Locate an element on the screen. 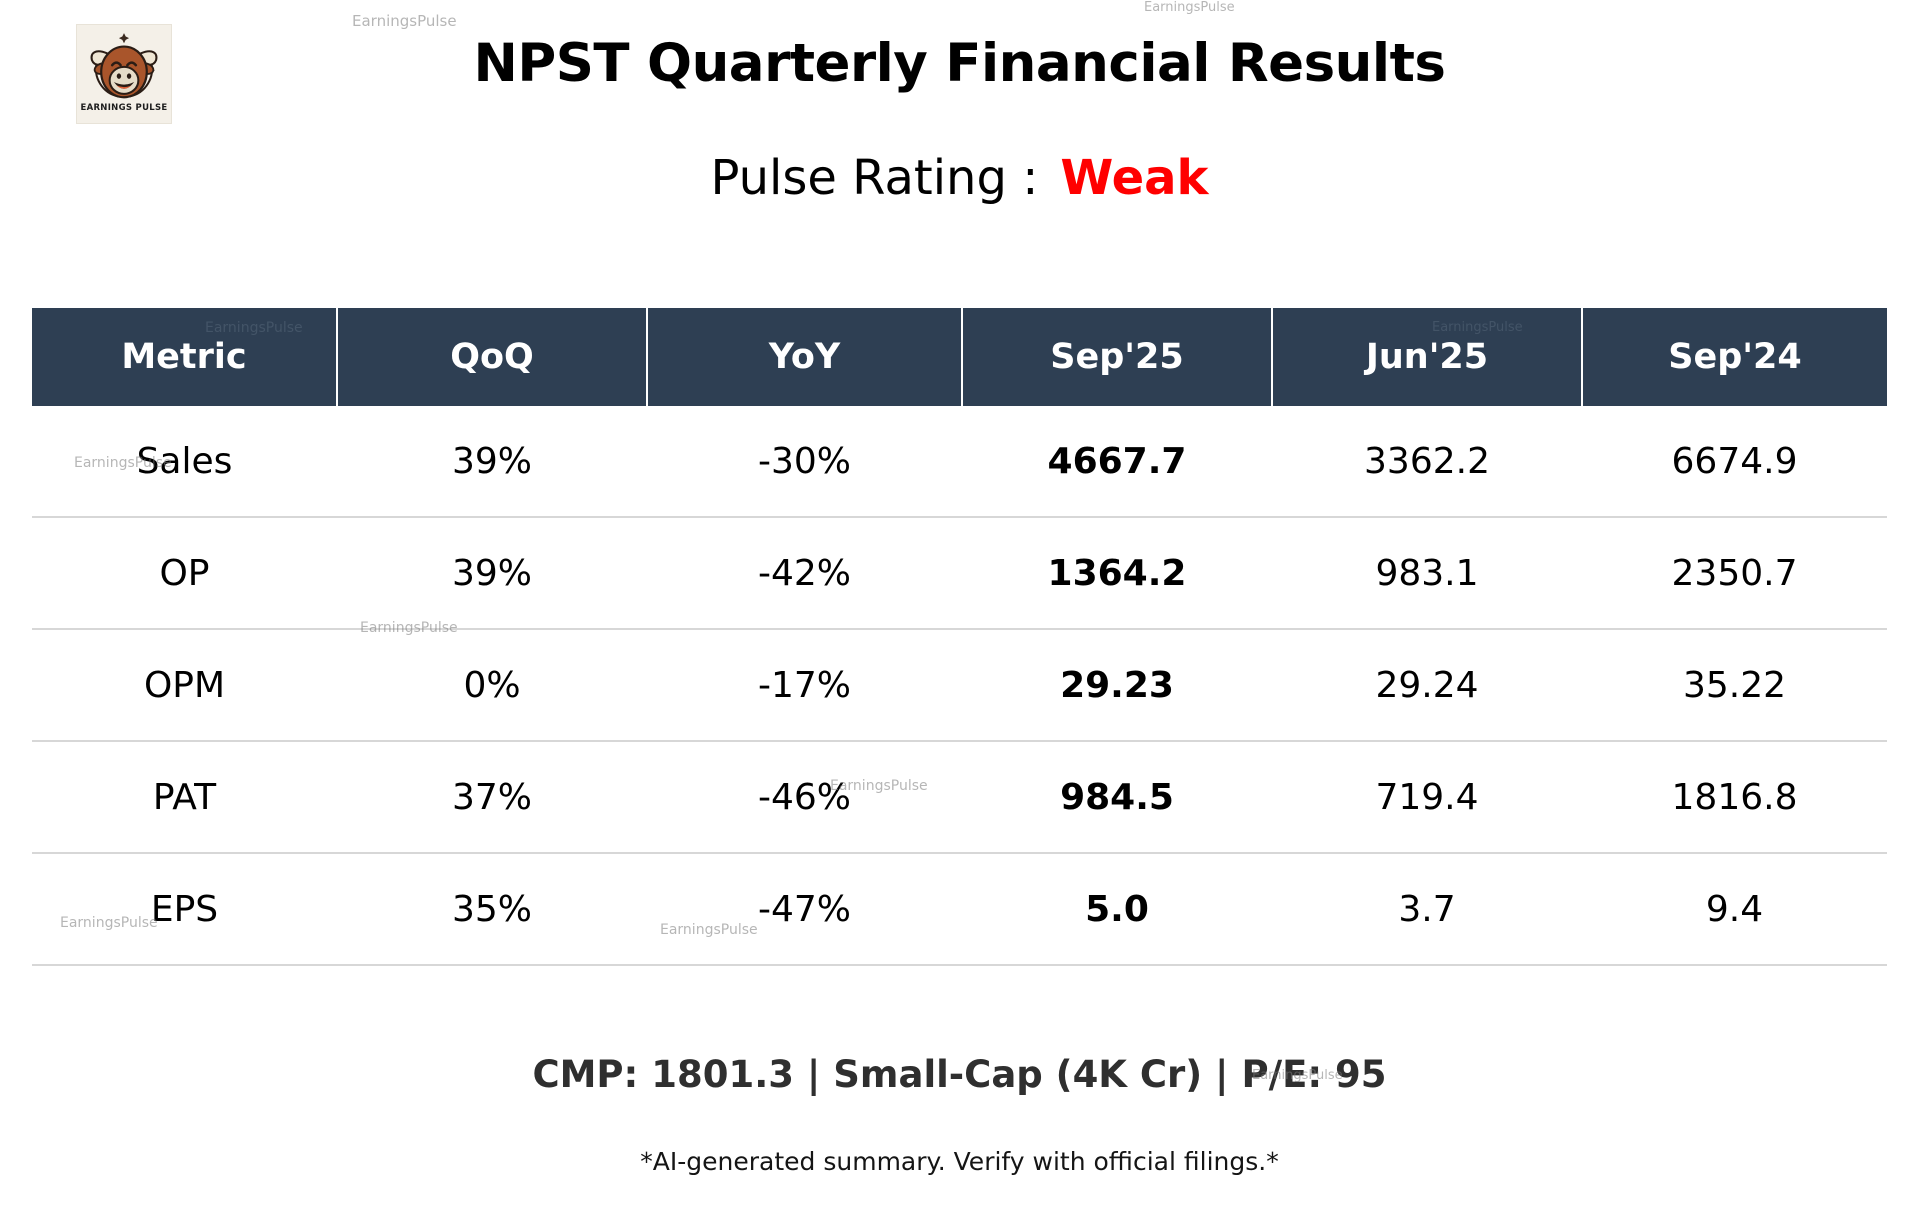 The height and width of the screenshot is (1220, 1919). pulse-rating-label: Pulse Rating : is located at coordinates (874, 178).